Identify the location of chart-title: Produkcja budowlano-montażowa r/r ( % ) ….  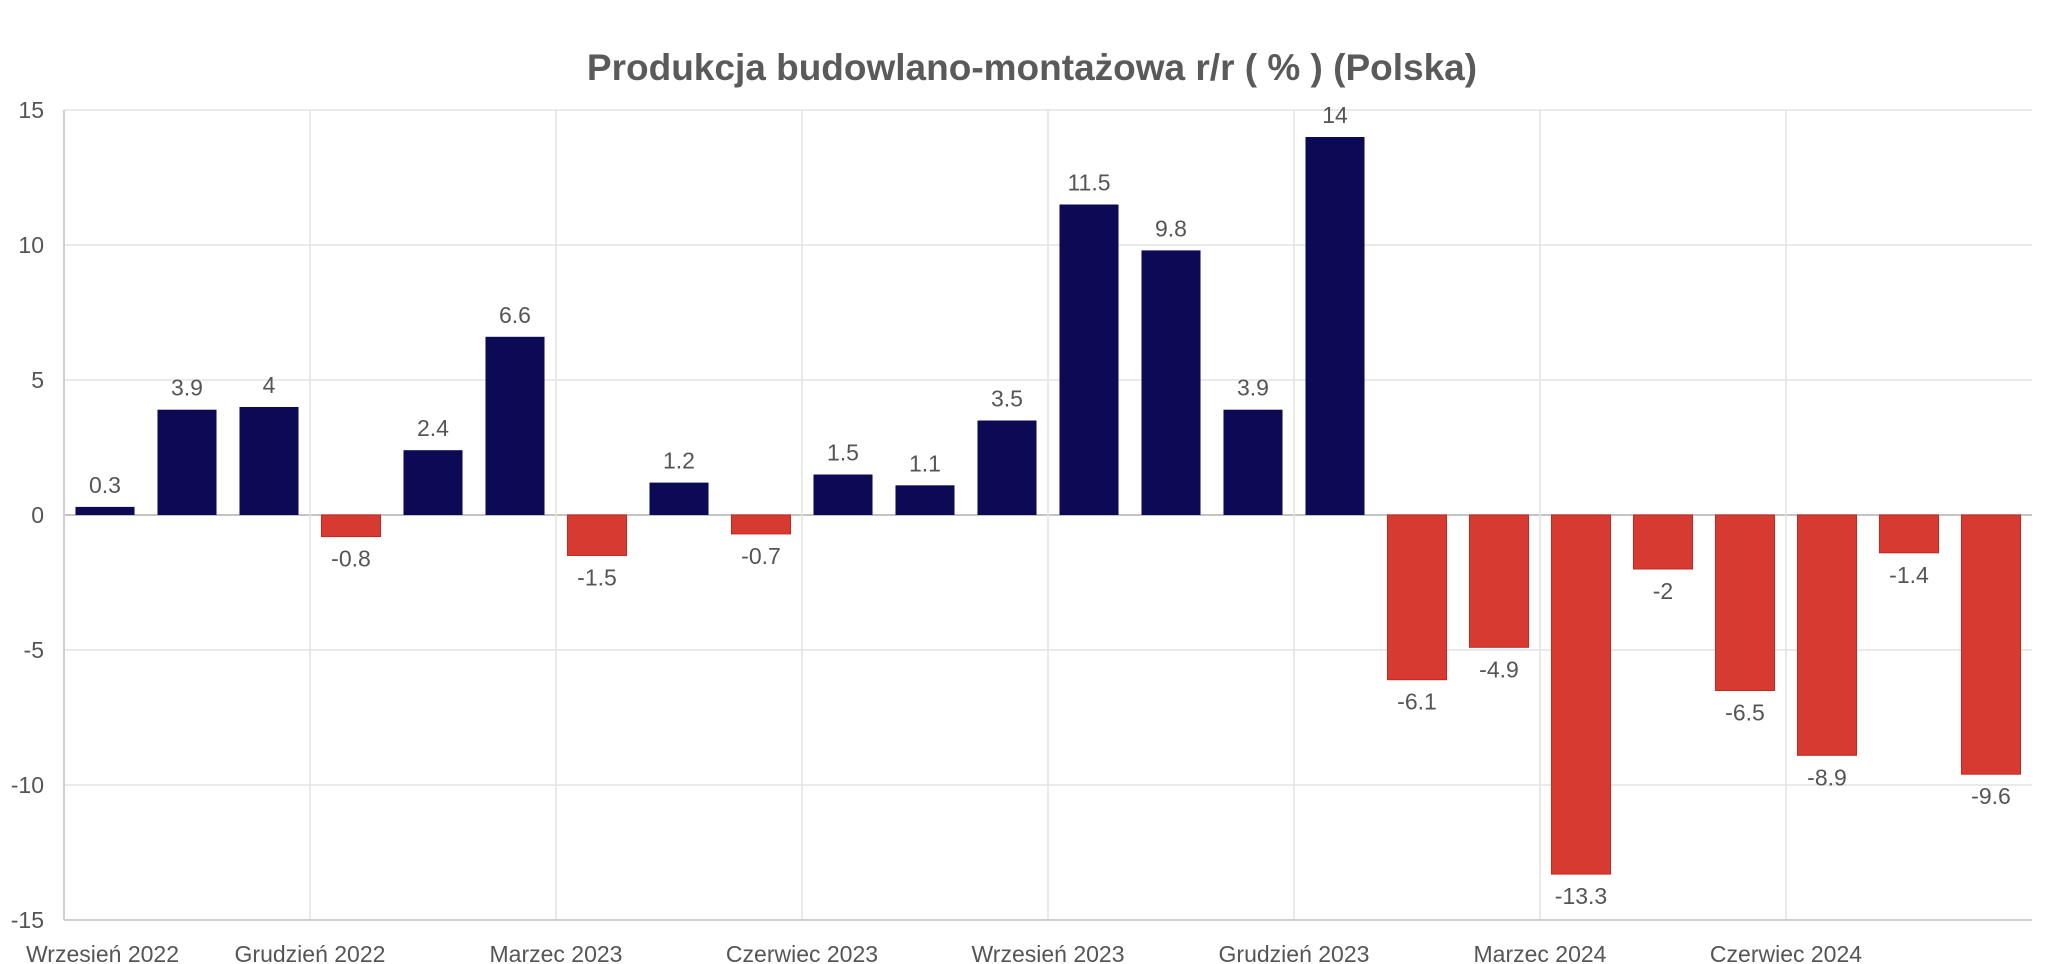
(1032, 67).